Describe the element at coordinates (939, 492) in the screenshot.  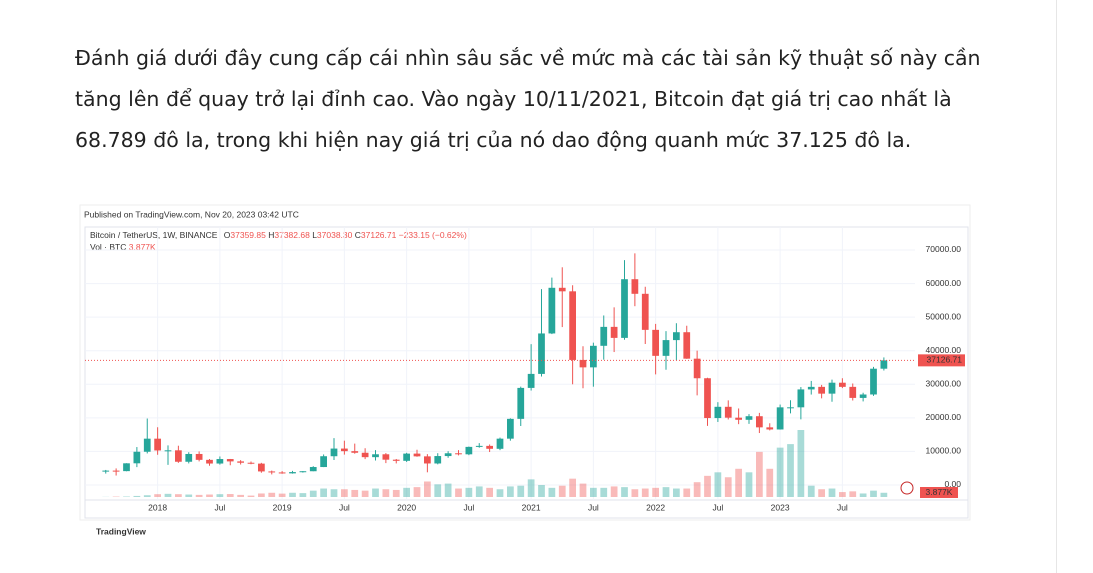
I see `volume-label-box` at that location.